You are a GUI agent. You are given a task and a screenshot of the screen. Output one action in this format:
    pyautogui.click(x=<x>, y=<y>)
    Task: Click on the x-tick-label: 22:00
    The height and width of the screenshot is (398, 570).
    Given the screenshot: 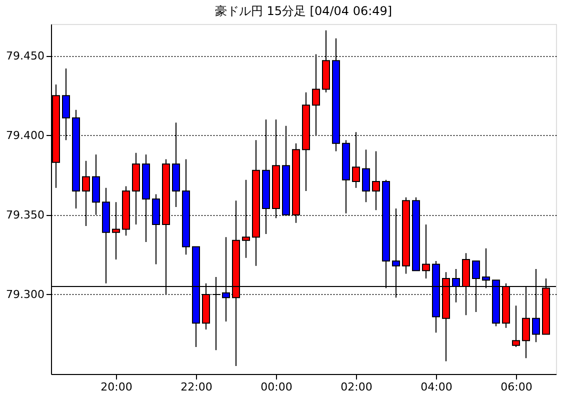 What is the action you would take?
    pyautogui.click(x=196, y=387)
    